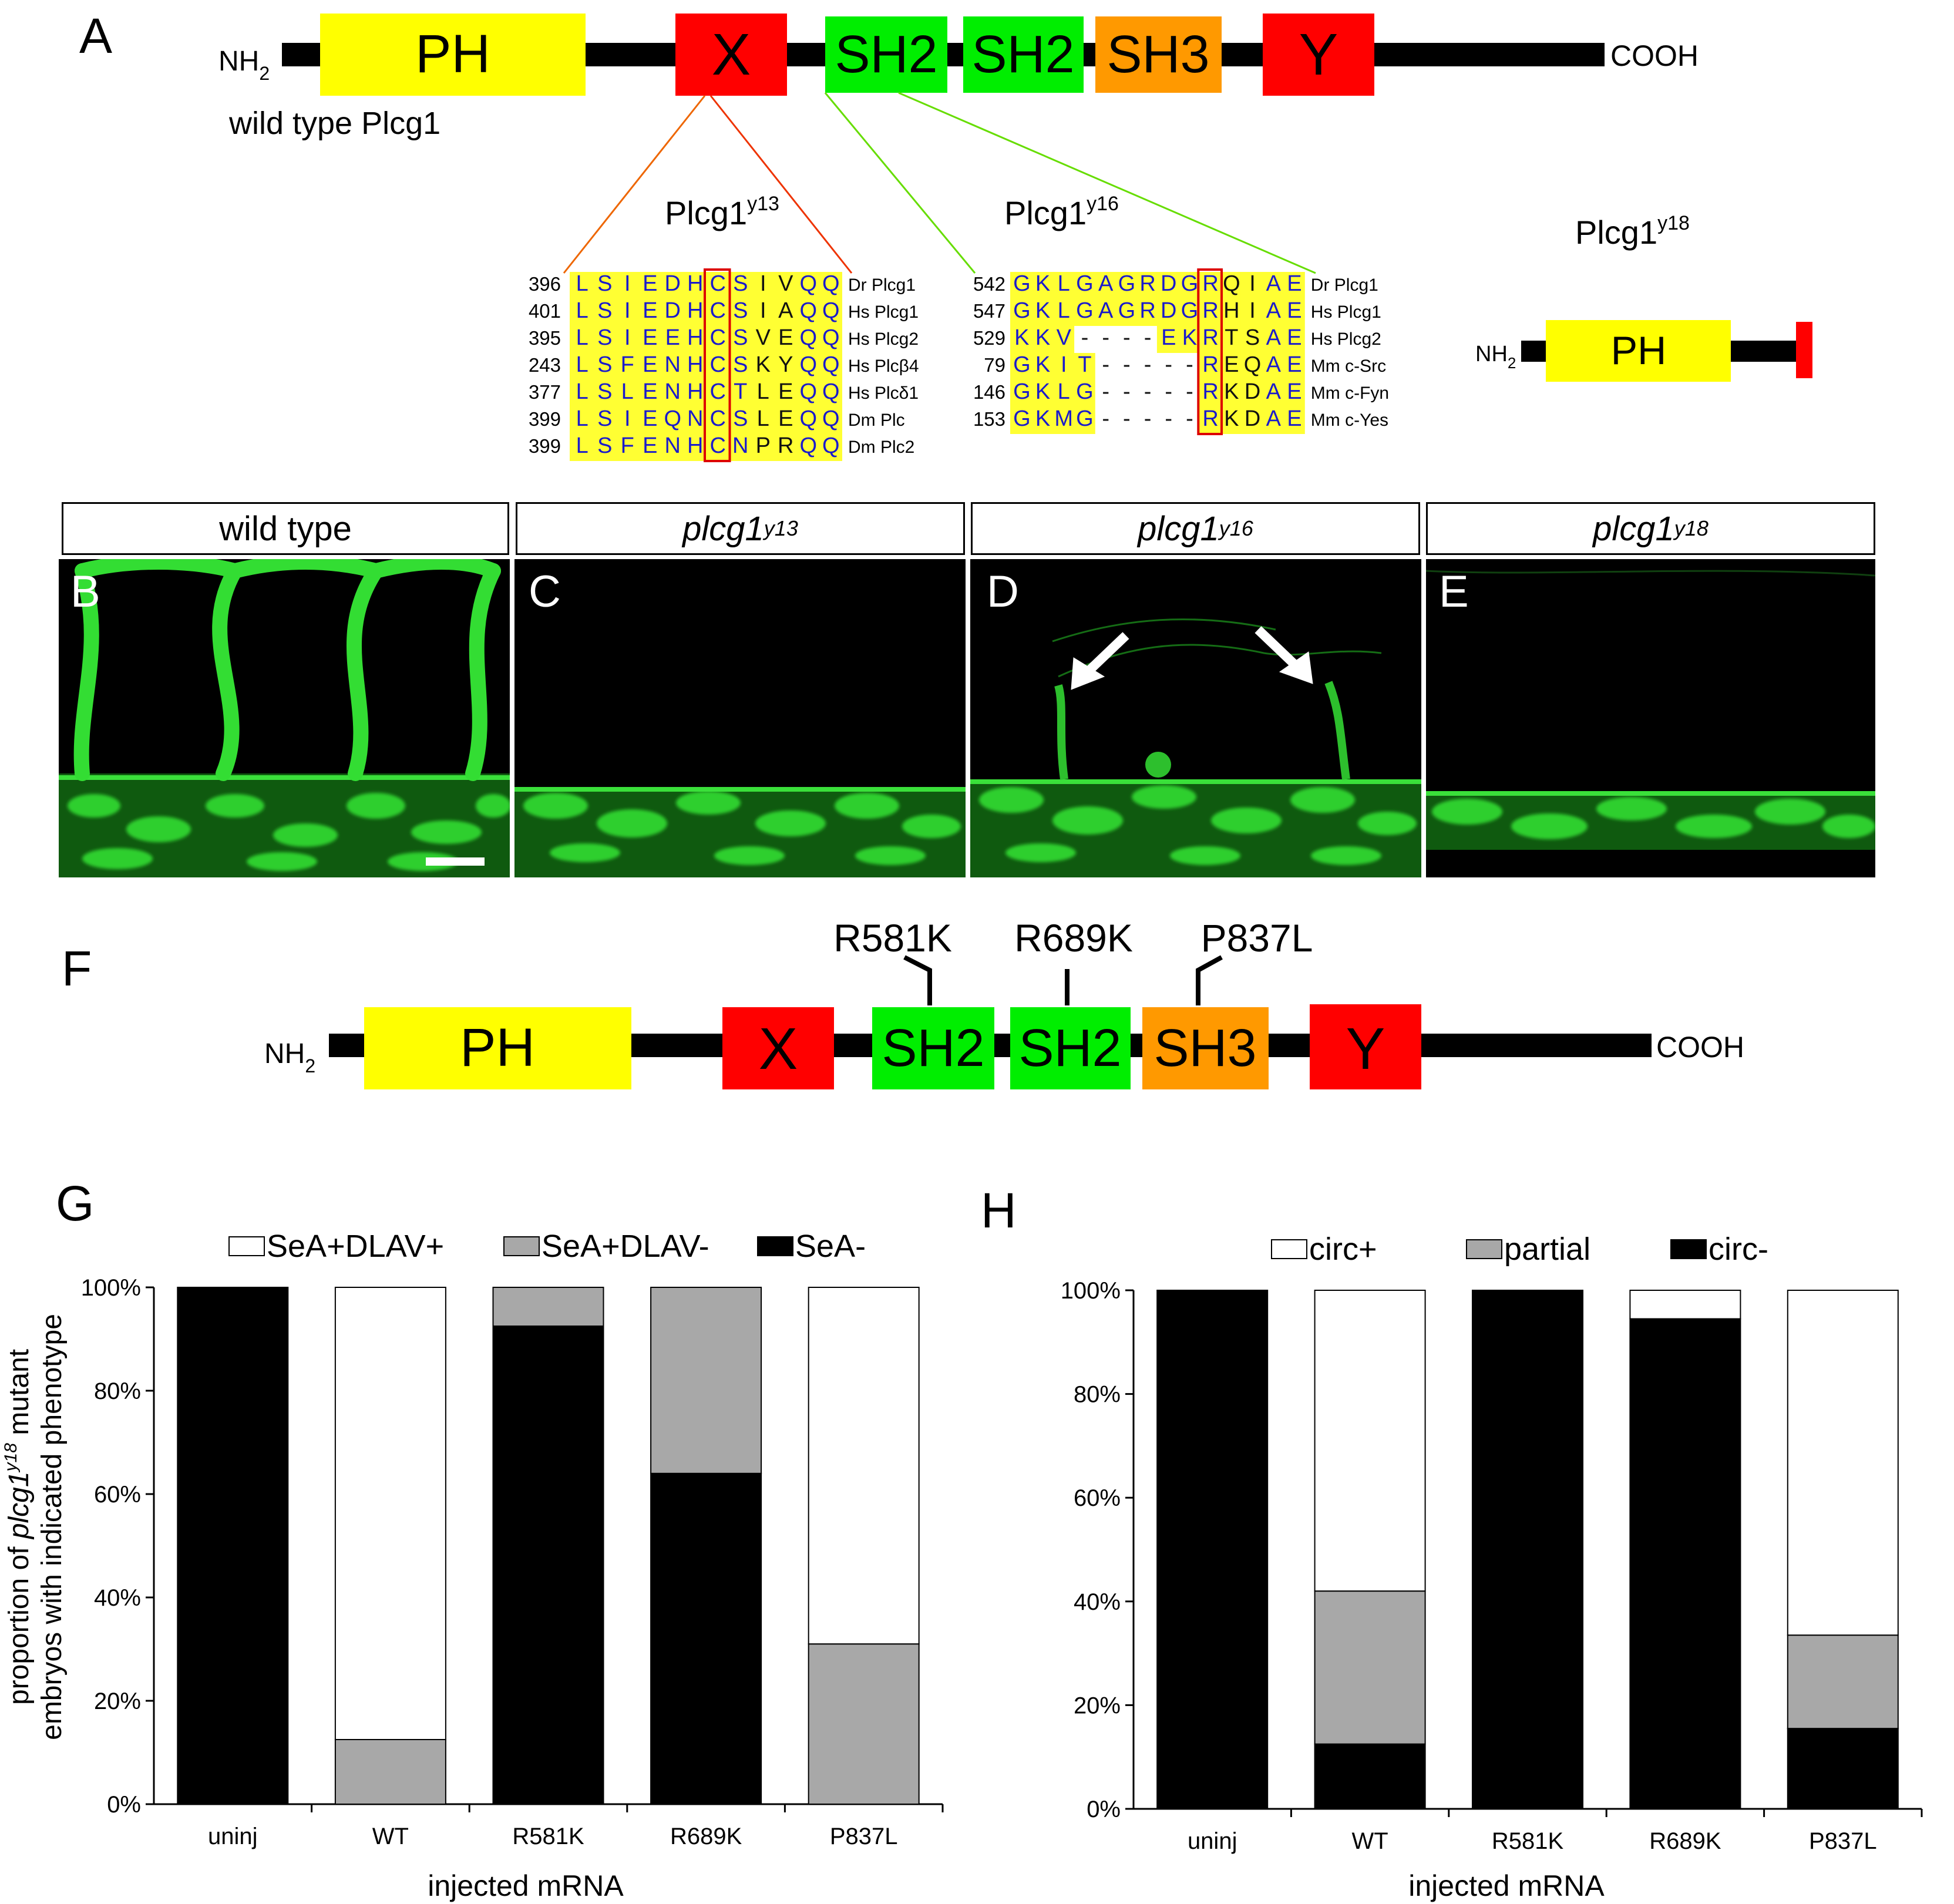  Describe the element at coordinates (124, 1805) in the screenshot. I see `y-tick-label: 0%` at that location.